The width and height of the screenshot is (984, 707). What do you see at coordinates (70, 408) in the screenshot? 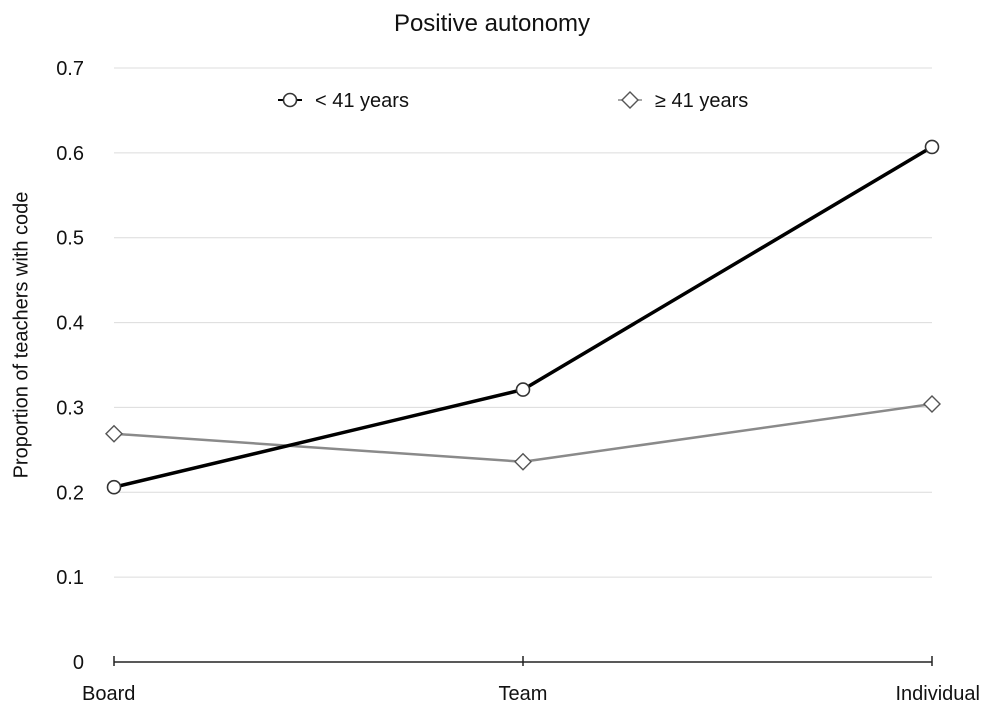
I see `y-tick-label: 0.3` at bounding box center [70, 408].